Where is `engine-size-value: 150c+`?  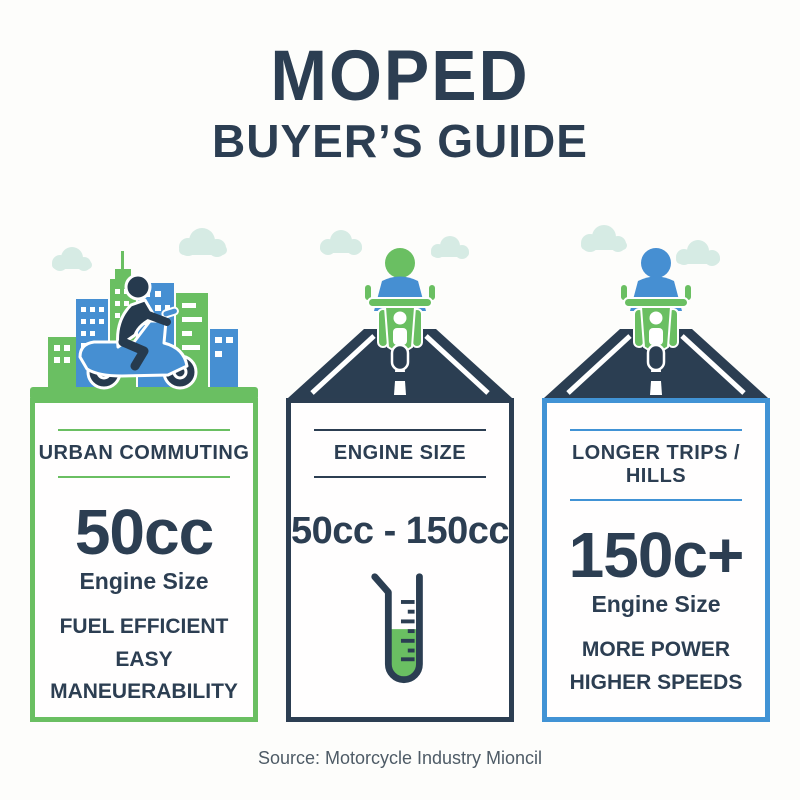
engine-size-value: 150c+ is located at coordinates (656, 555).